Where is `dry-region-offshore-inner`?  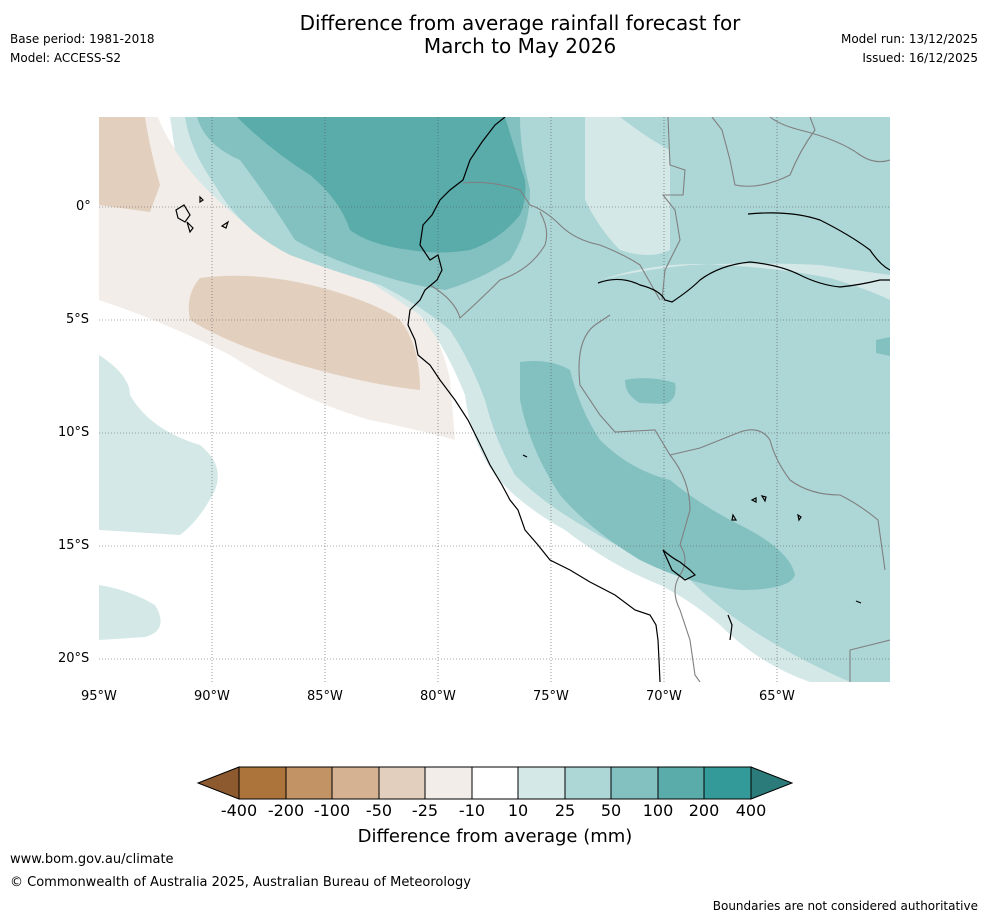
dry-region-offshore-inner is located at coordinates (304, 332).